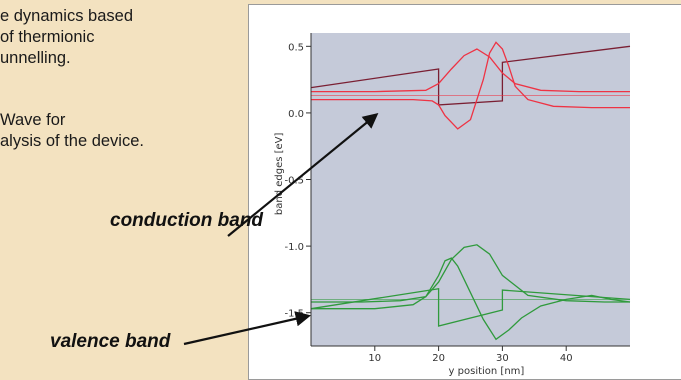 The width and height of the screenshot is (681, 380). I want to click on valence-band-label: valence band, so click(110, 341).